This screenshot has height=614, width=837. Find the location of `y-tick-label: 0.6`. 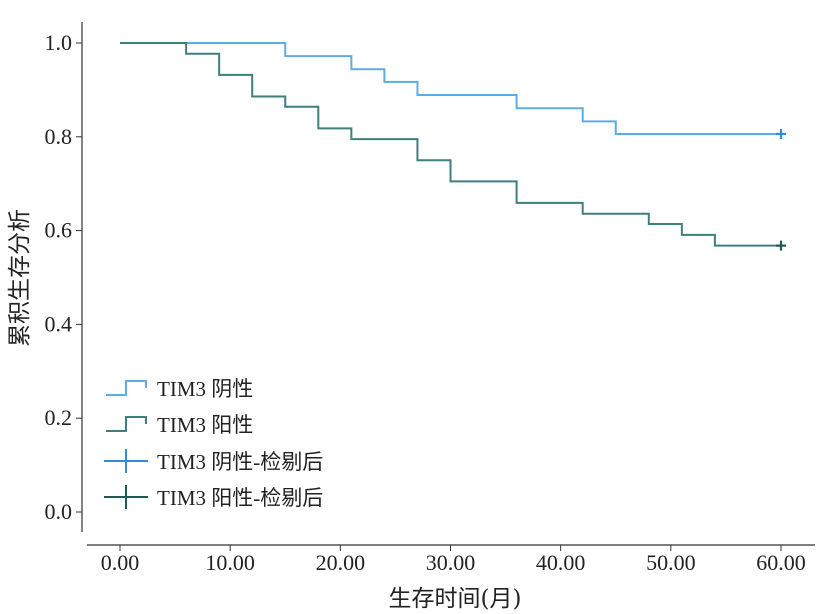

y-tick-label: 0.6 is located at coordinates (59, 230).